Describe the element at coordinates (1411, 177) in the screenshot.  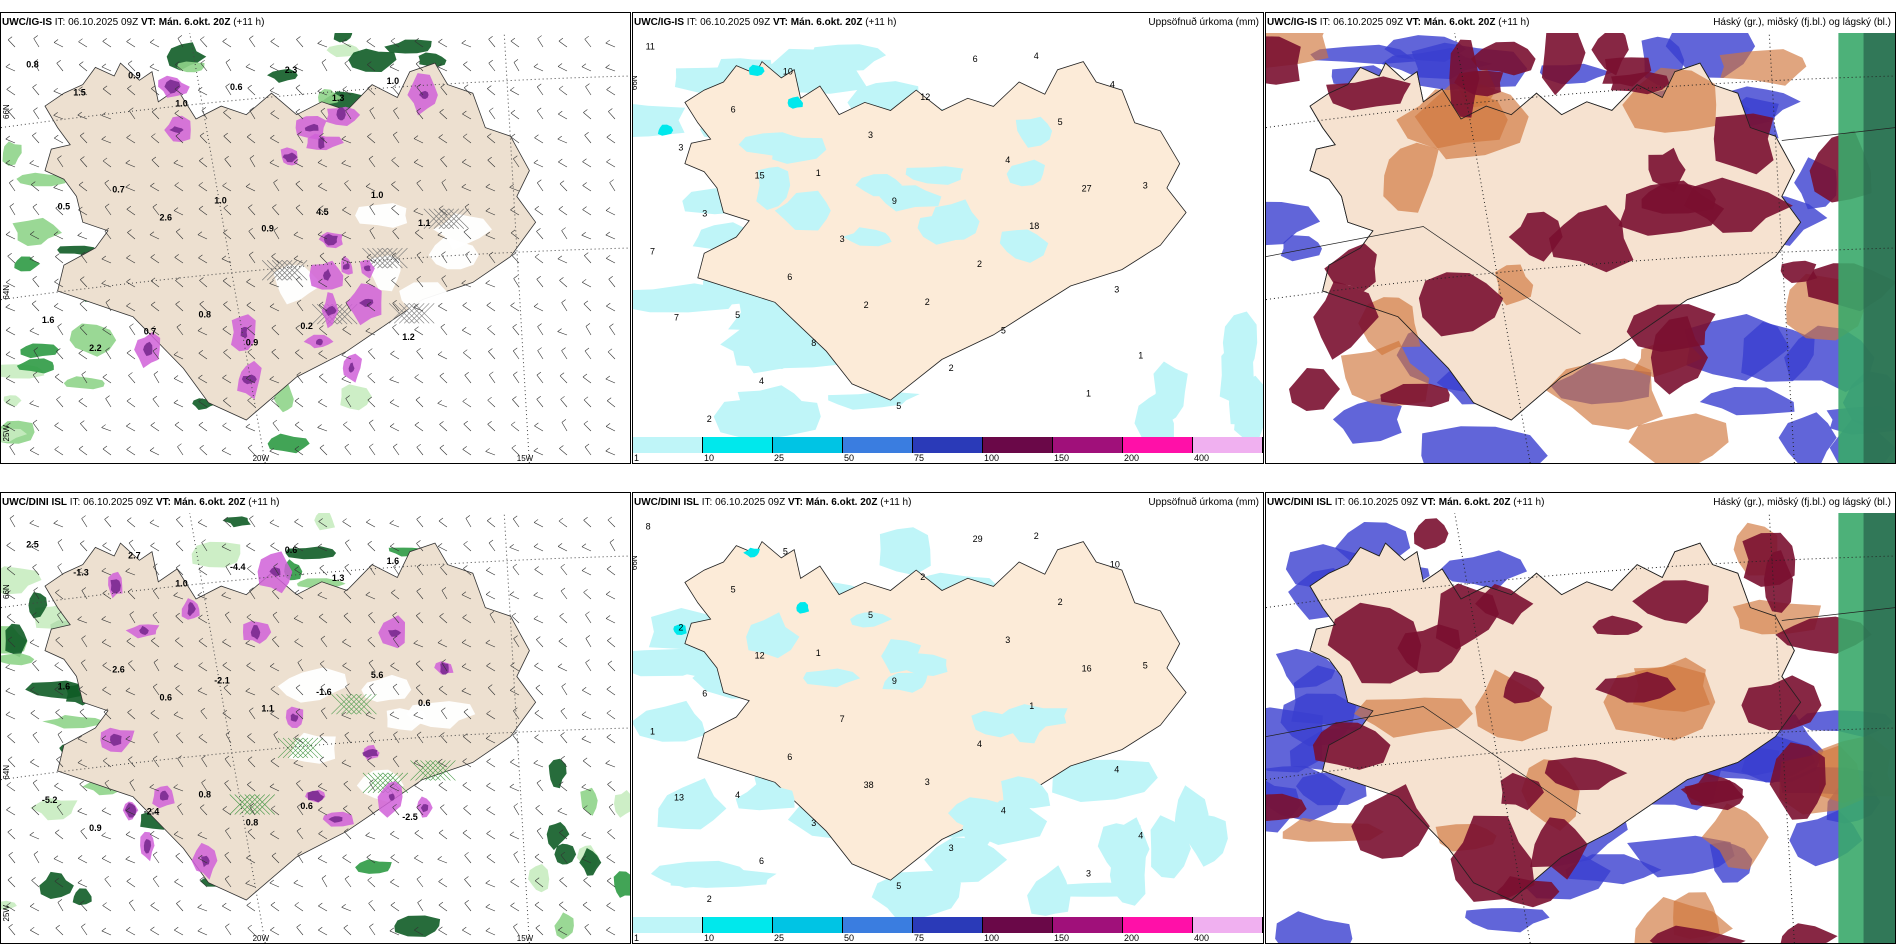
I see `mid-cloud` at that location.